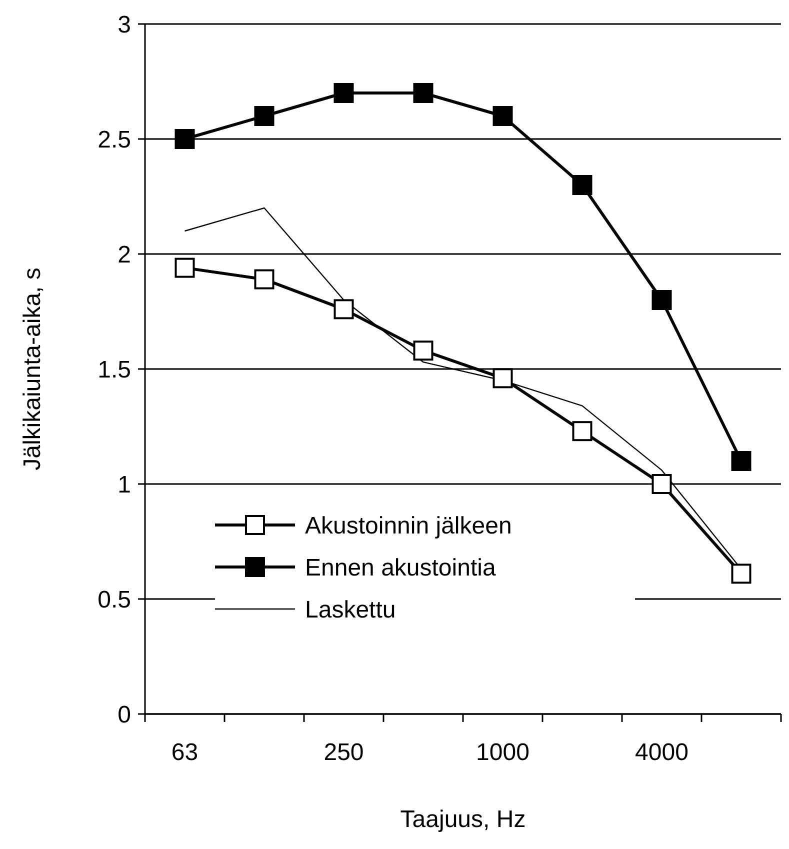 This screenshot has width=789, height=849. Describe the element at coordinates (114, 370) in the screenshot. I see `y-tick-label: 1.5` at that location.